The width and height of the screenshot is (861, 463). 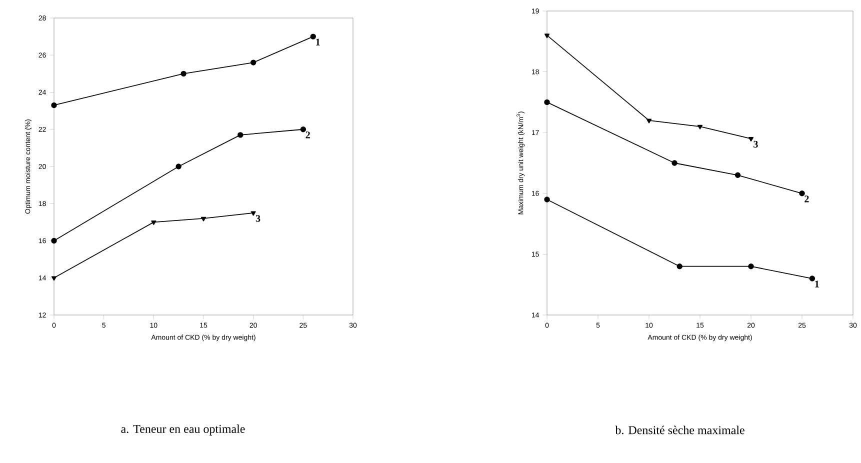 What do you see at coordinates (183, 430) in the screenshot?
I see `text: a. Teneur en eau optimale` at bounding box center [183, 430].